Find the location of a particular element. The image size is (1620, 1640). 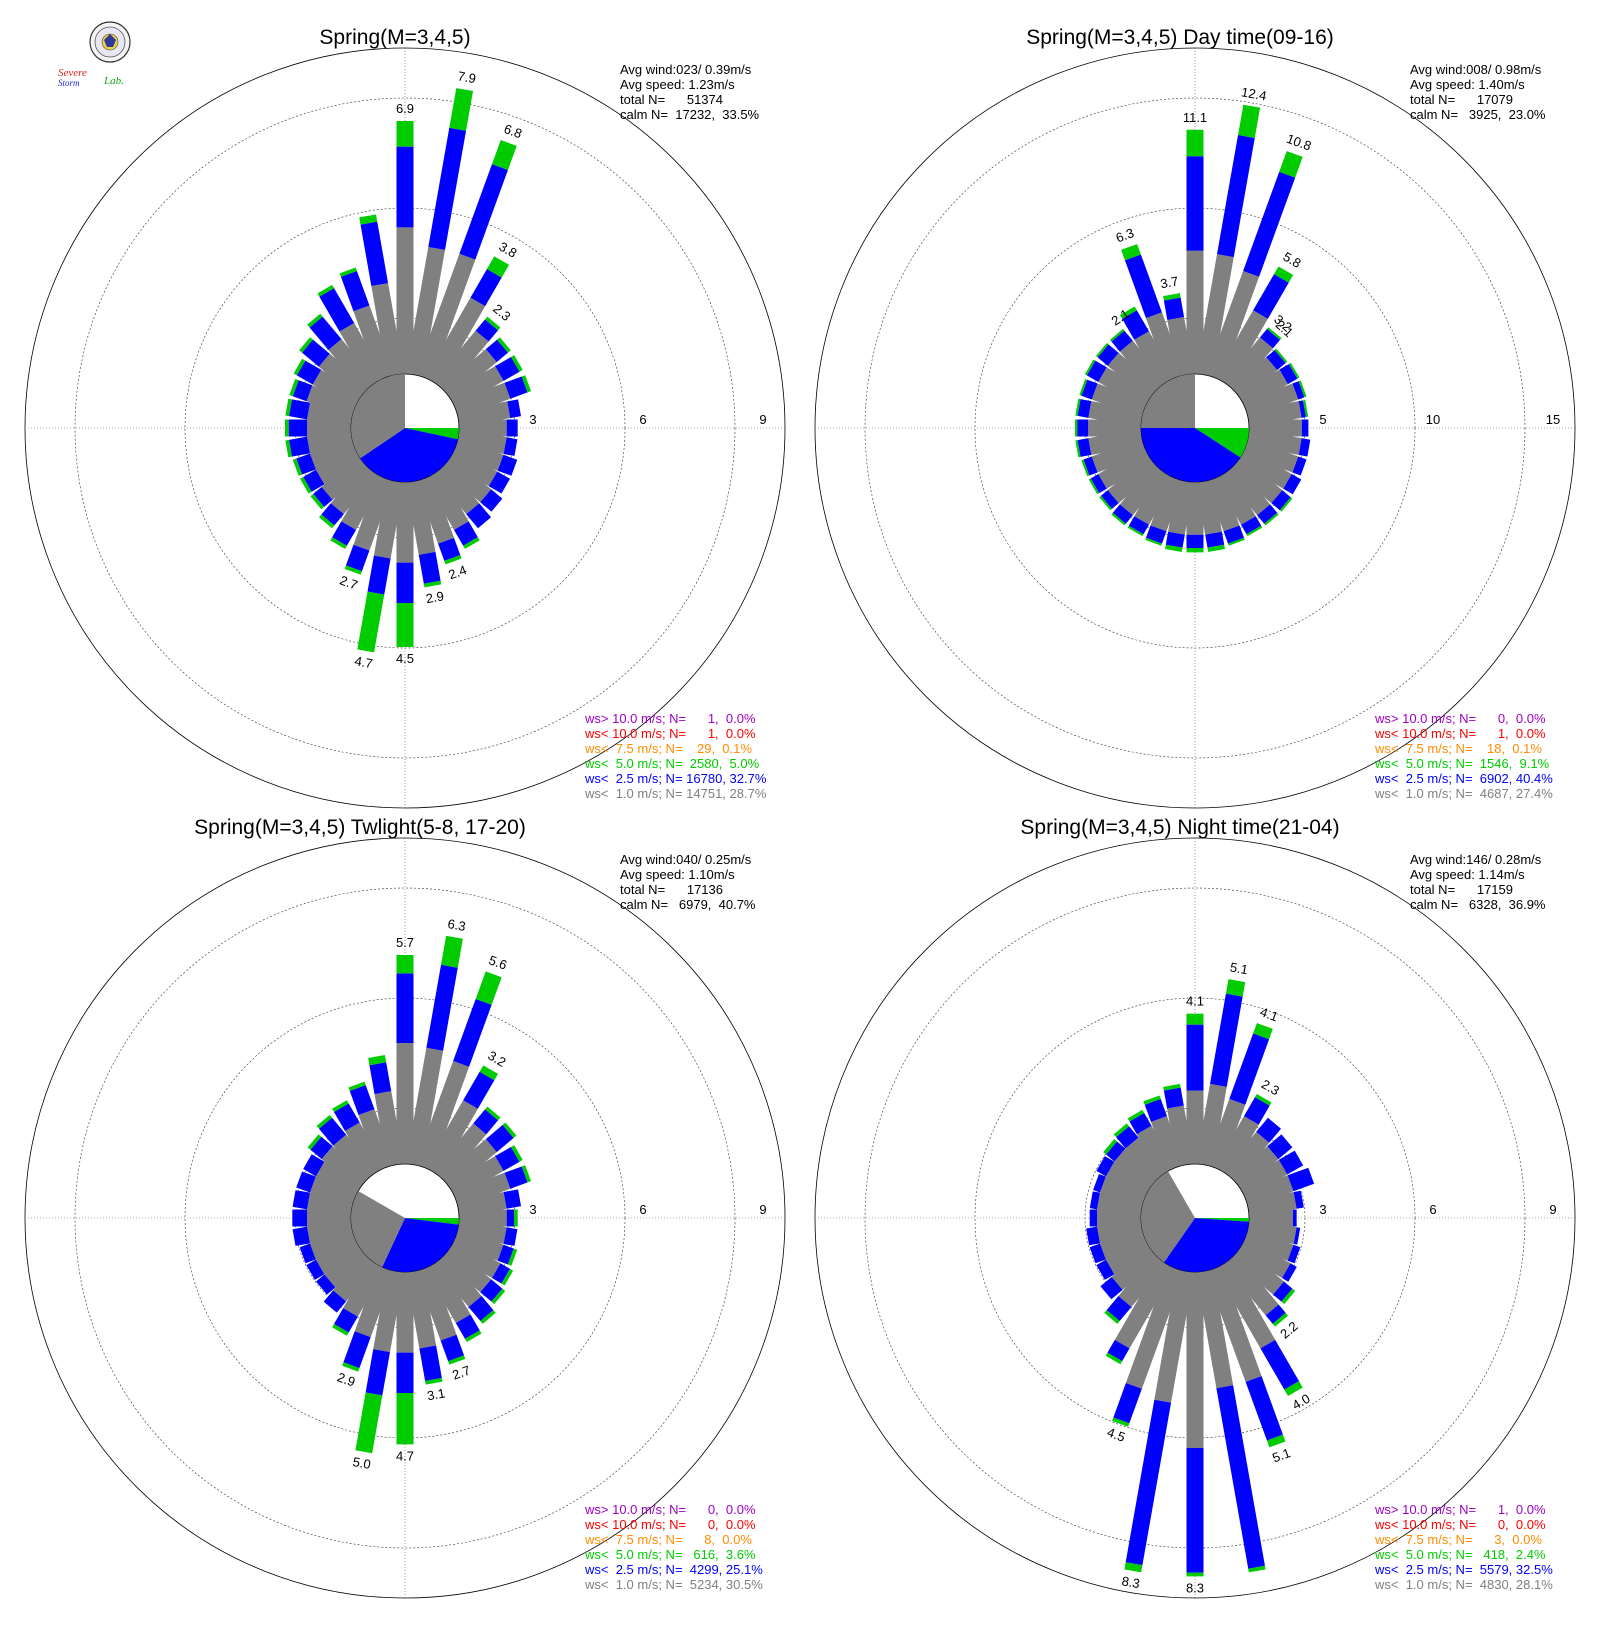

spoke-value-label: 8.3 is located at coordinates (1195, 1587).